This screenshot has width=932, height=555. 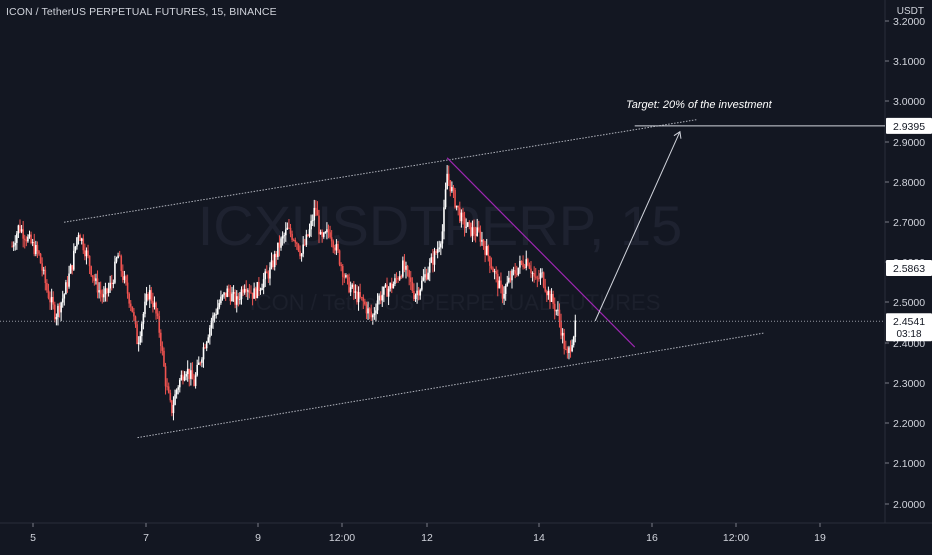 I want to click on price-tick-label: 2.3000, so click(x=909, y=384).